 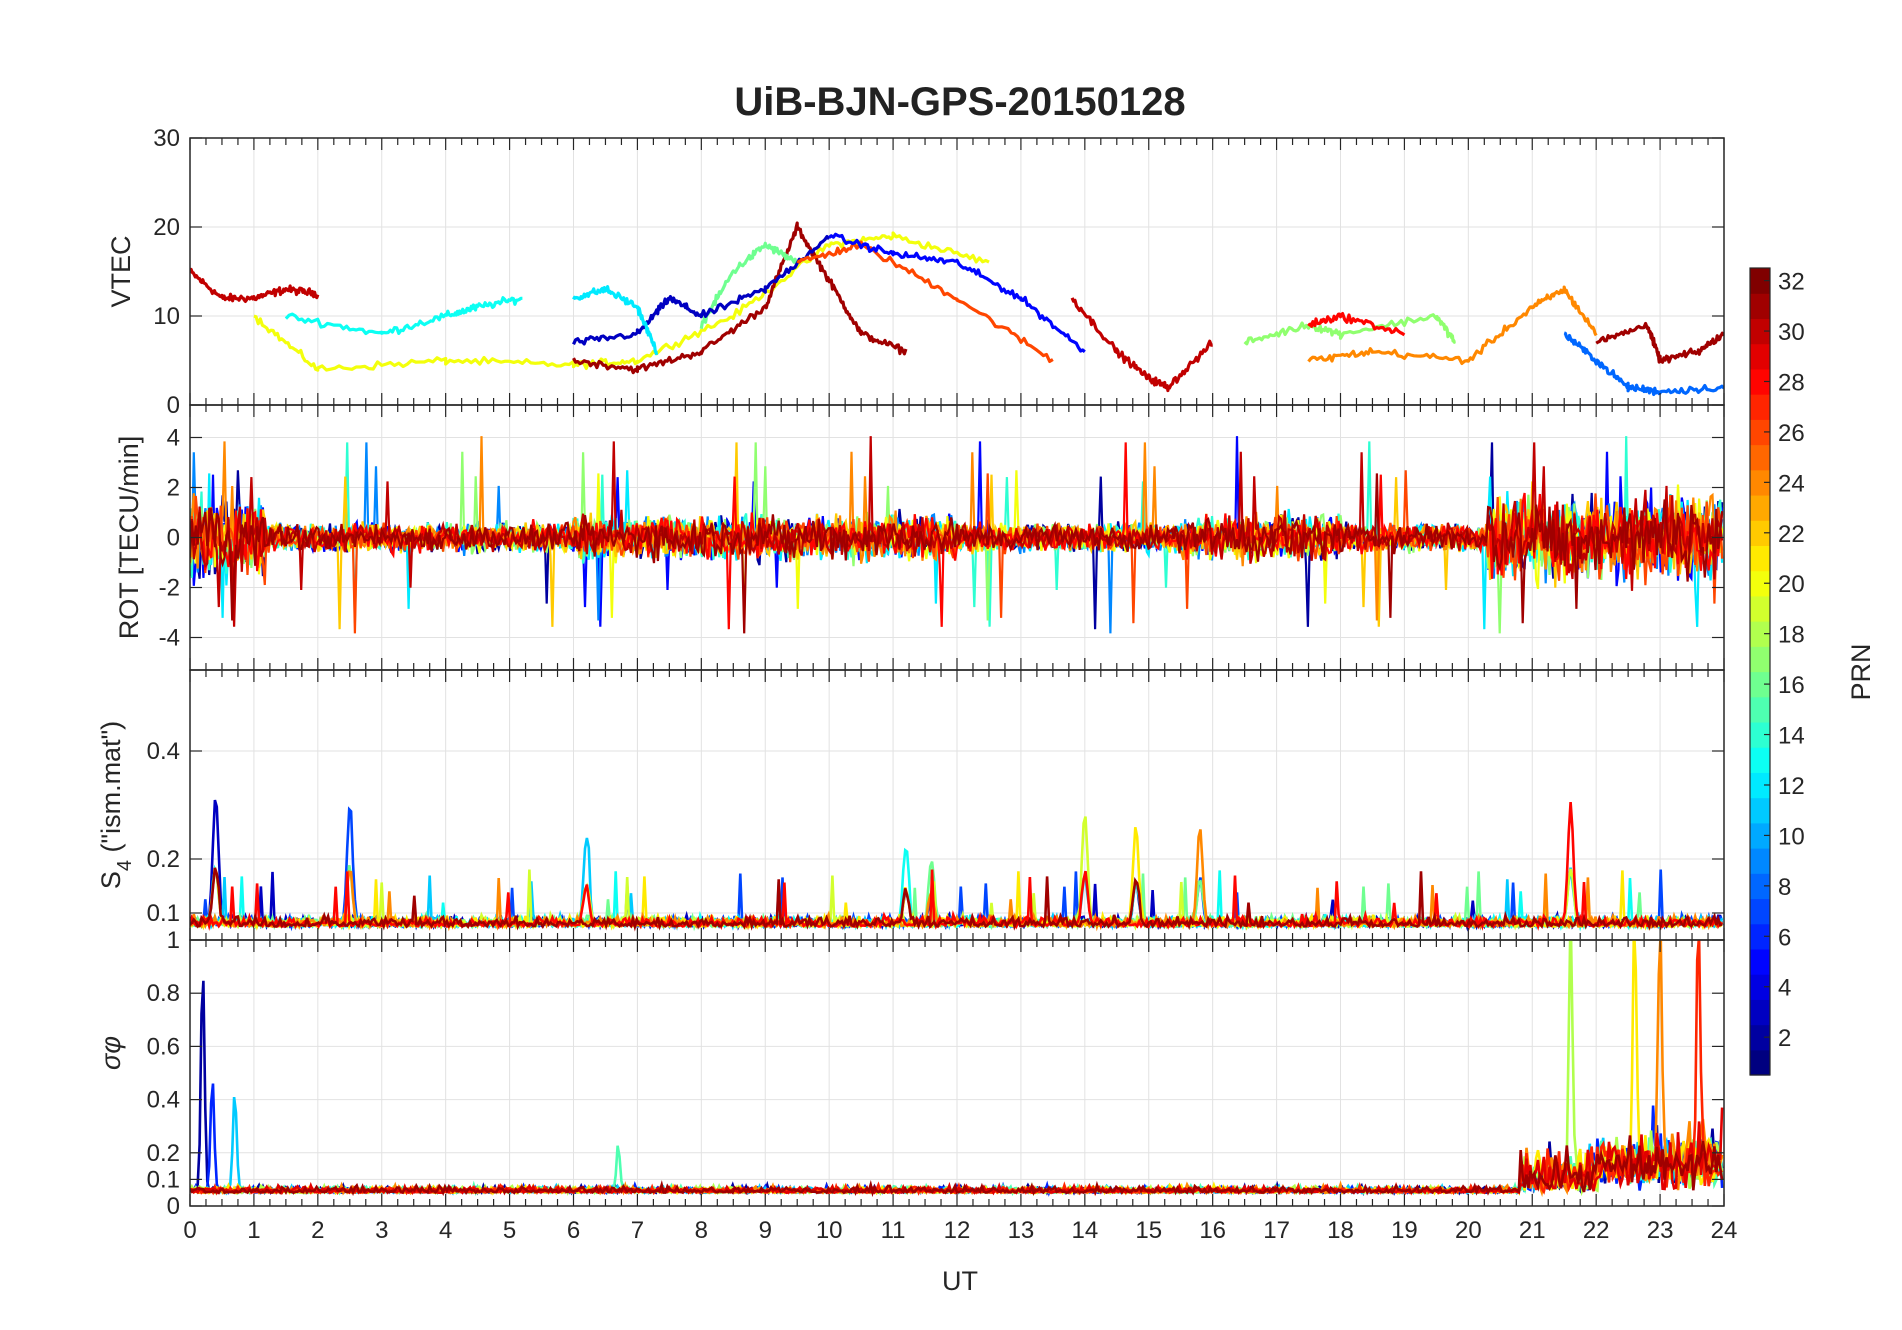 What do you see at coordinates (1404, 1230) in the screenshot?
I see `x-tick-label: 19` at bounding box center [1404, 1230].